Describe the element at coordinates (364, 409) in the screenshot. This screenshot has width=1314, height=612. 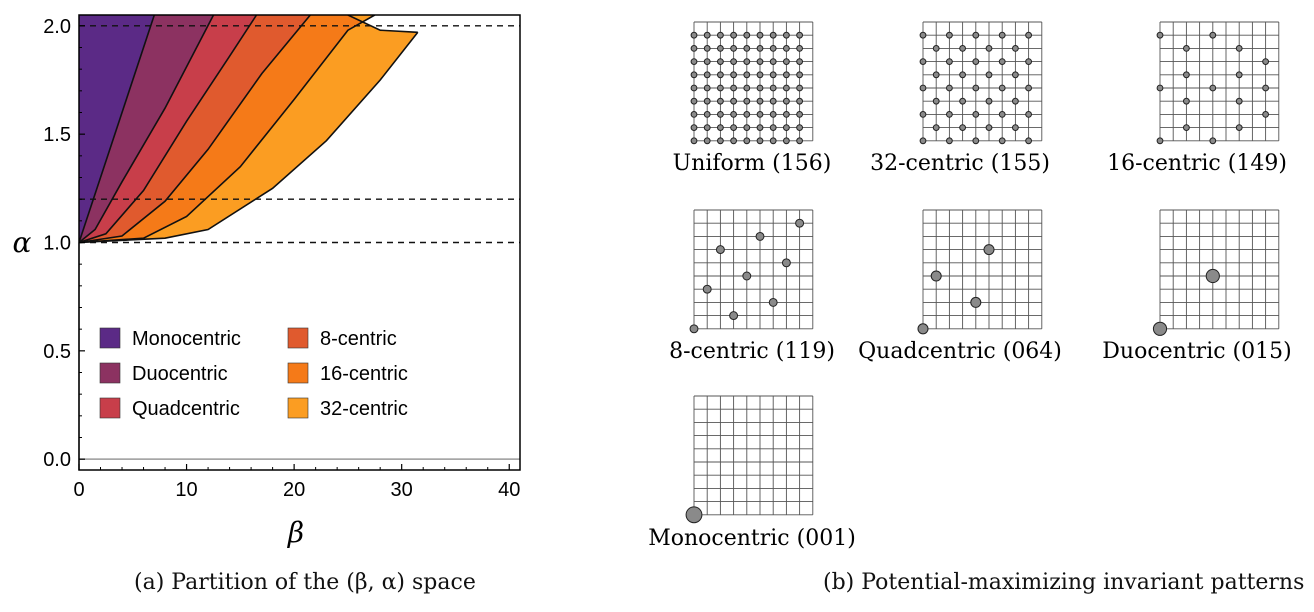
I see `legend-label: 32-centric` at that location.